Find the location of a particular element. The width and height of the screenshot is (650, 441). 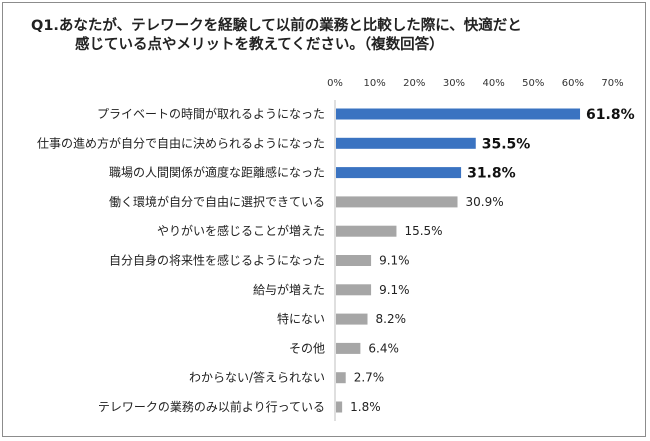

x-tick-label: 0% is located at coordinates (335, 83).